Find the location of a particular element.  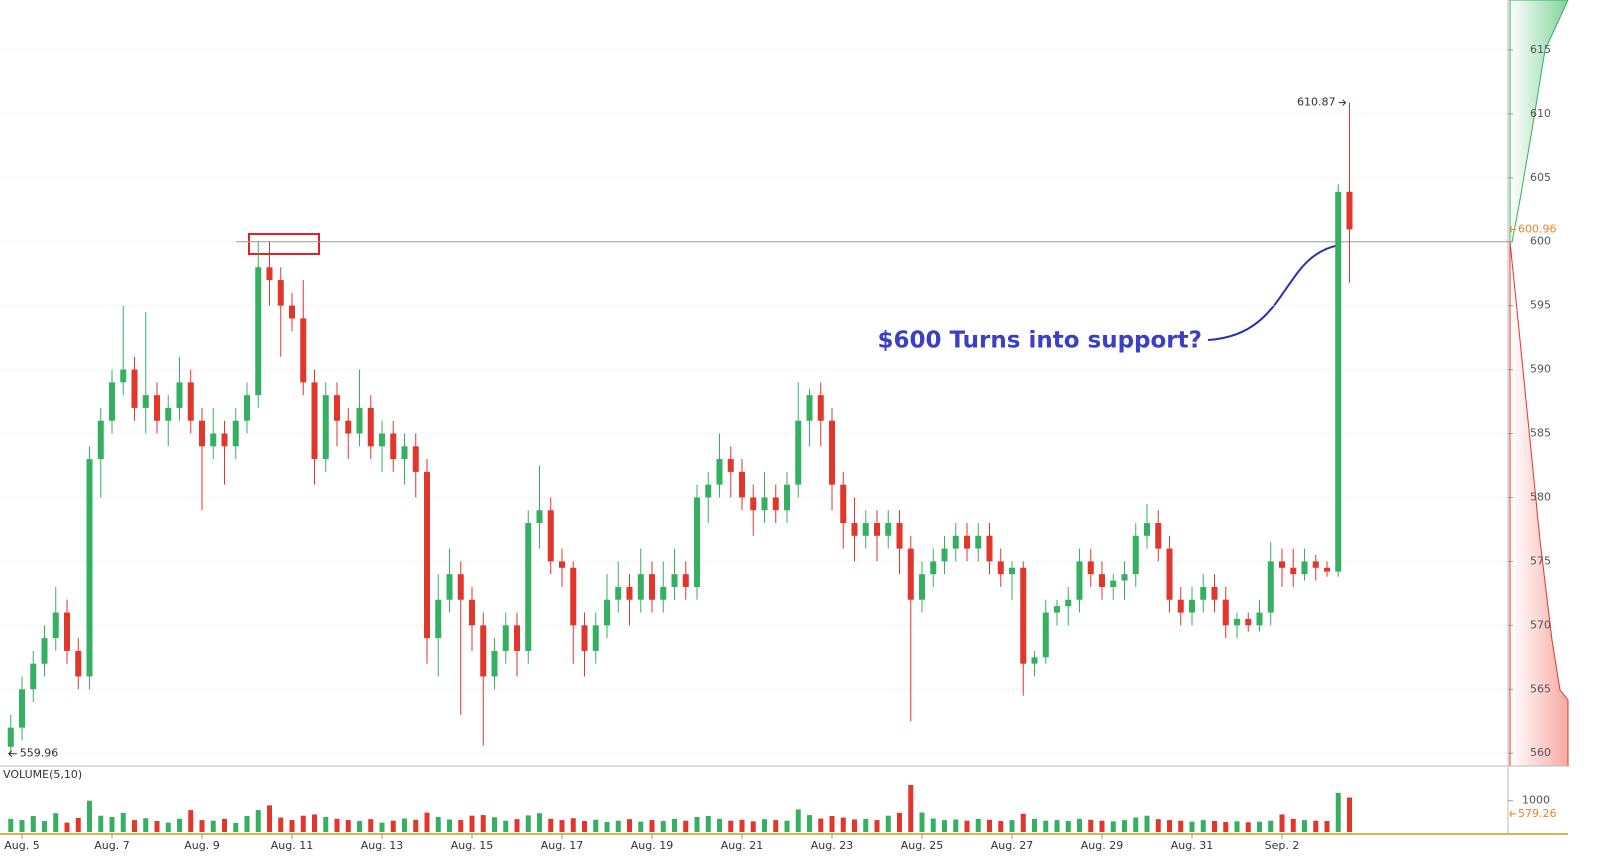

x-tick-label: Aug. 19 is located at coordinates (652, 845).